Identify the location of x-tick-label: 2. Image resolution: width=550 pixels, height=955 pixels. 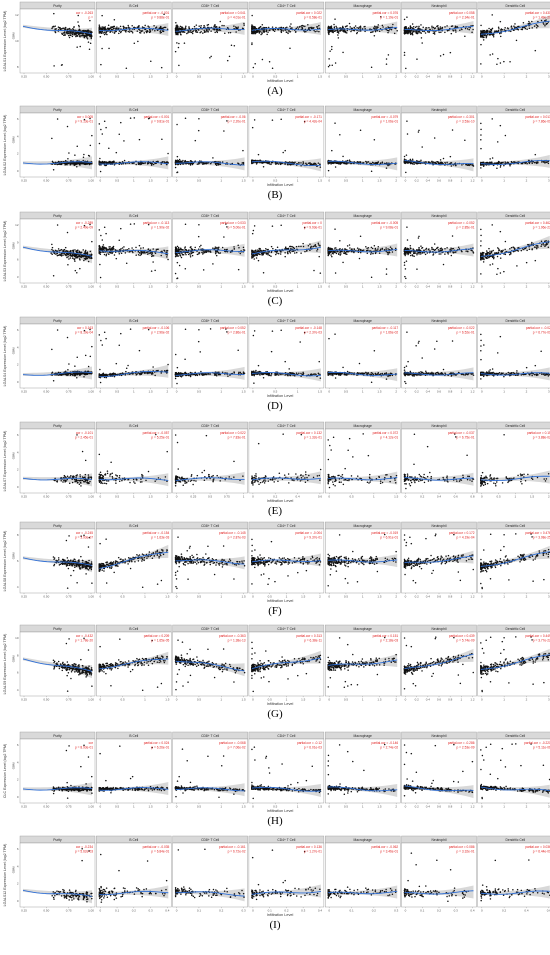
(396, 77).